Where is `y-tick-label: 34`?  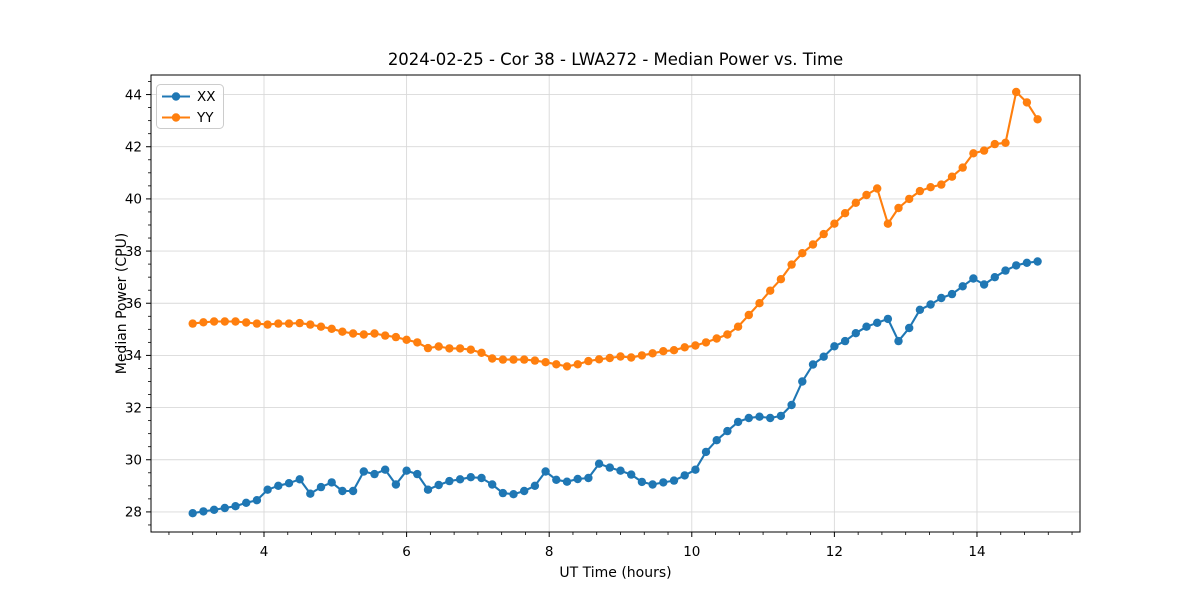 y-tick-label: 34 is located at coordinates (133, 356).